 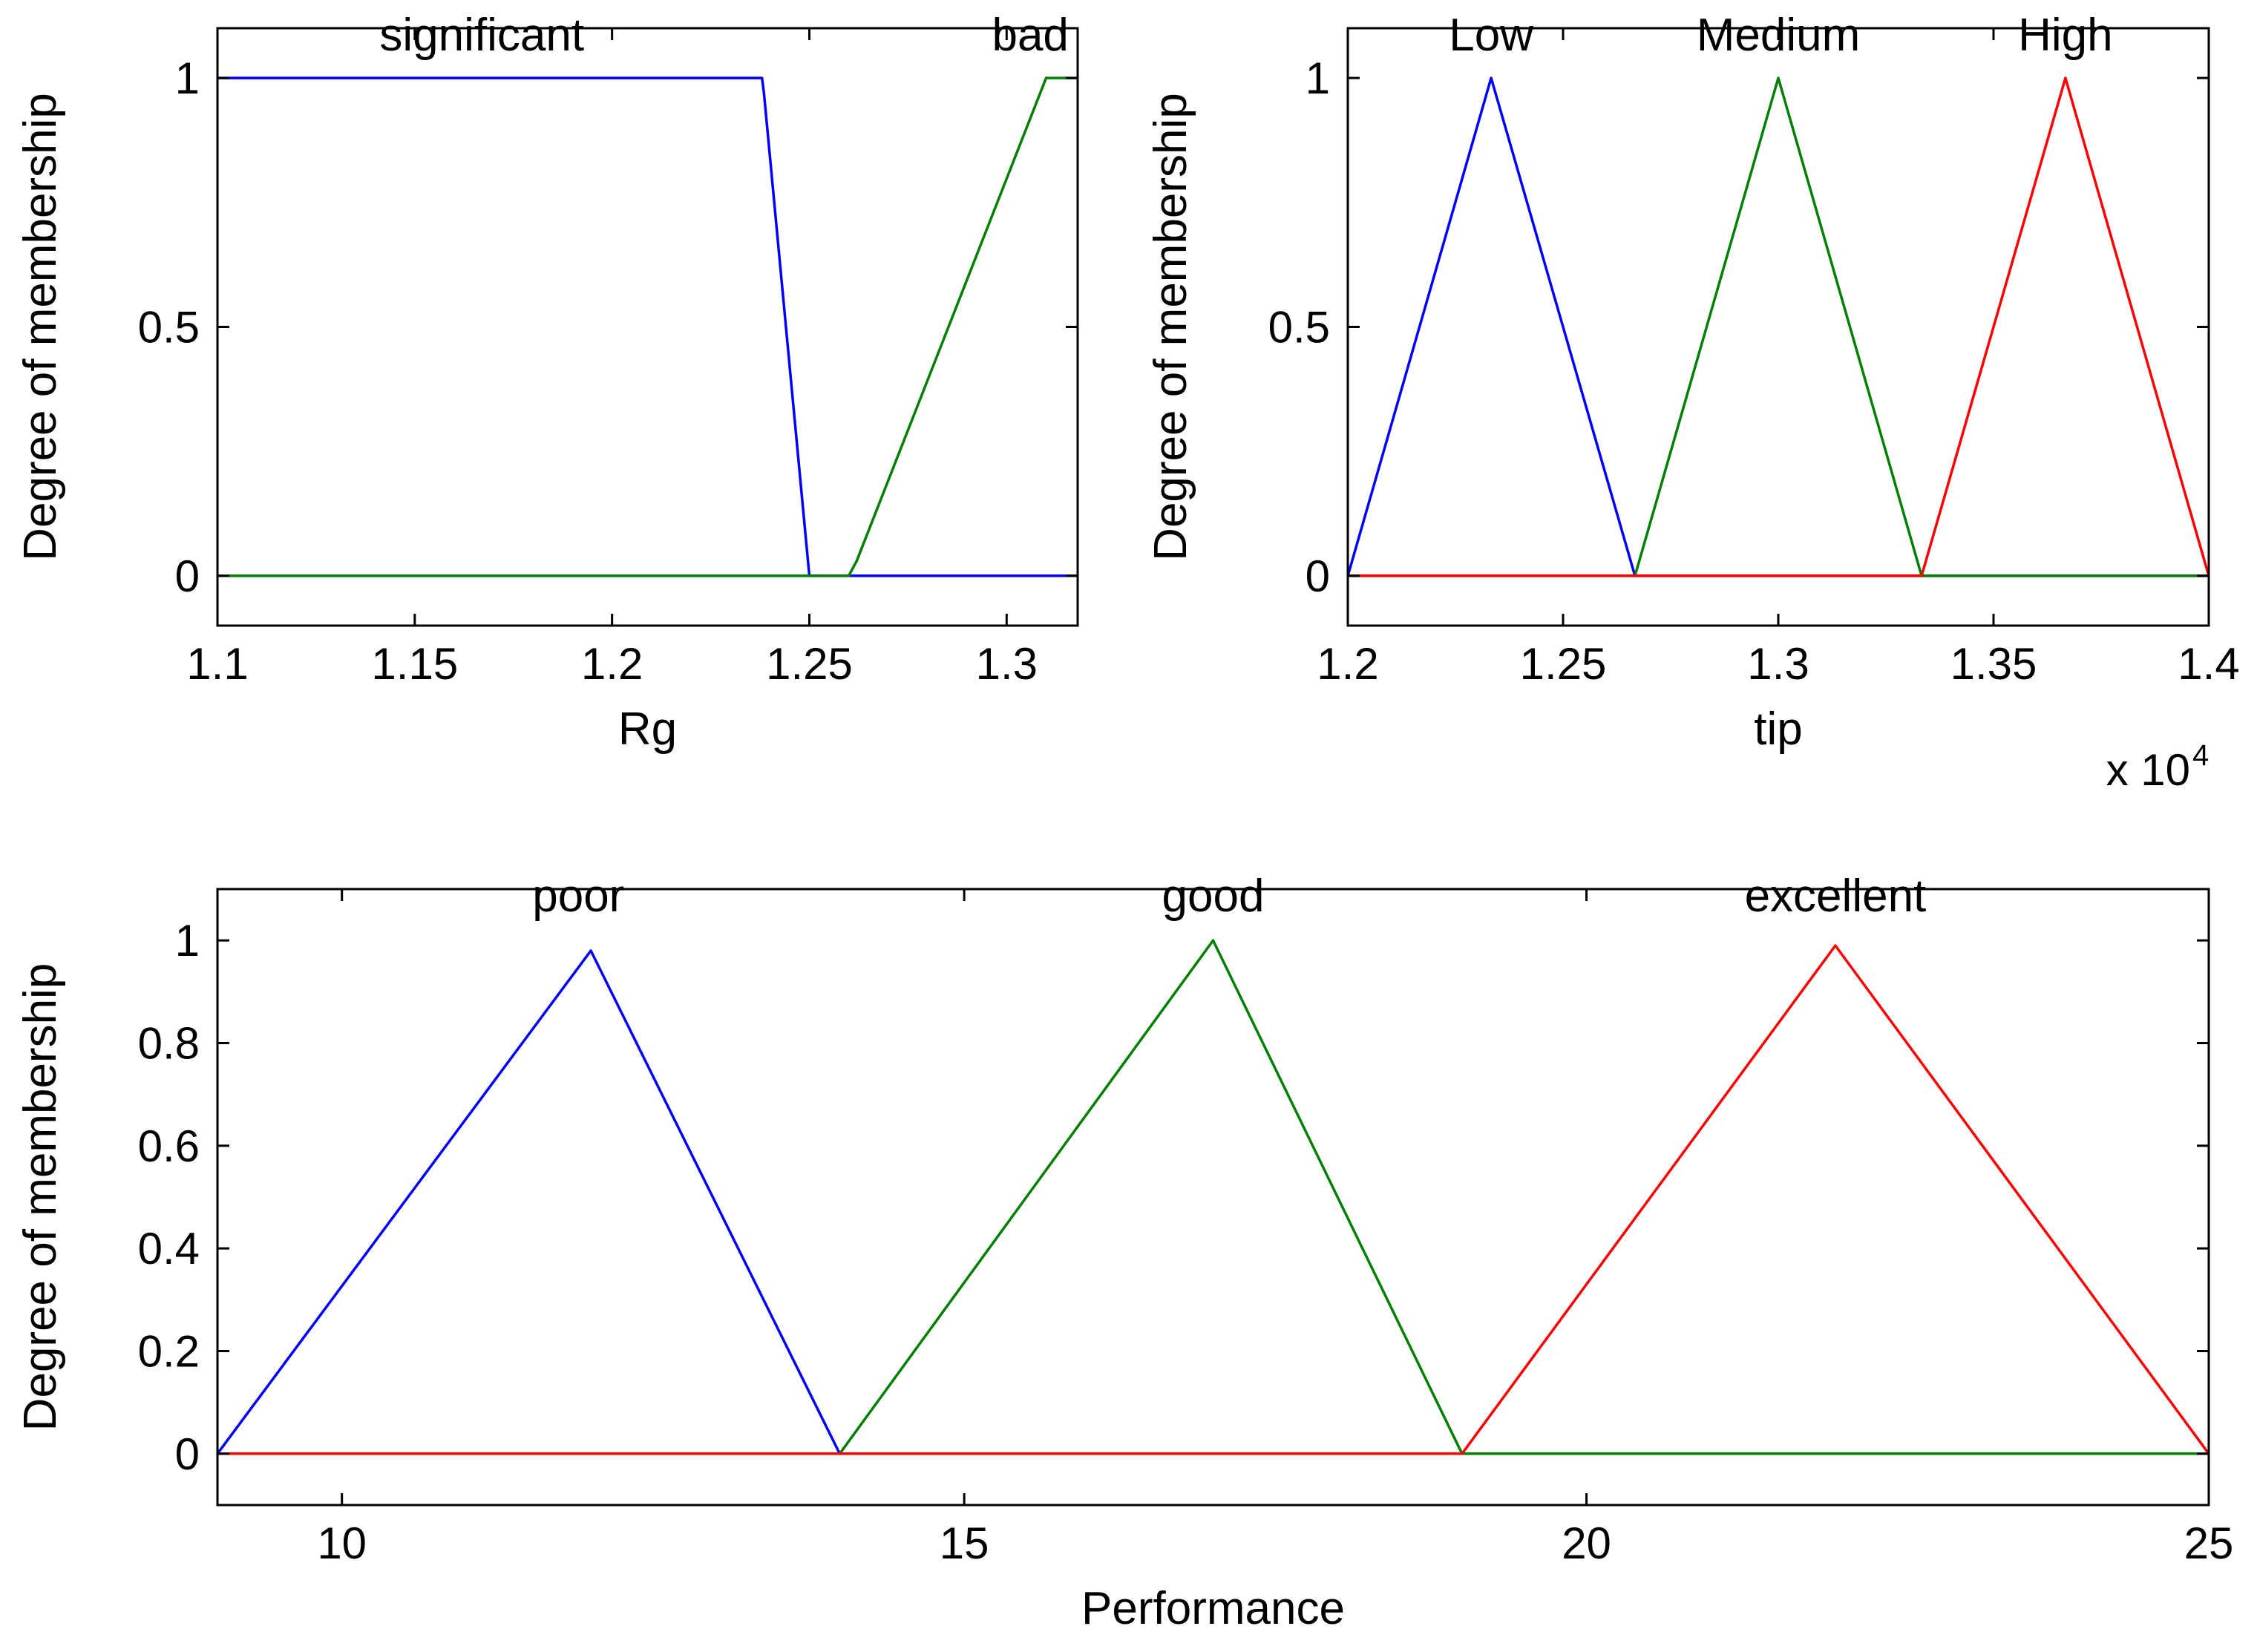 What do you see at coordinates (1836, 896) in the screenshot?
I see `mf-label-excellent: excellent` at bounding box center [1836, 896].